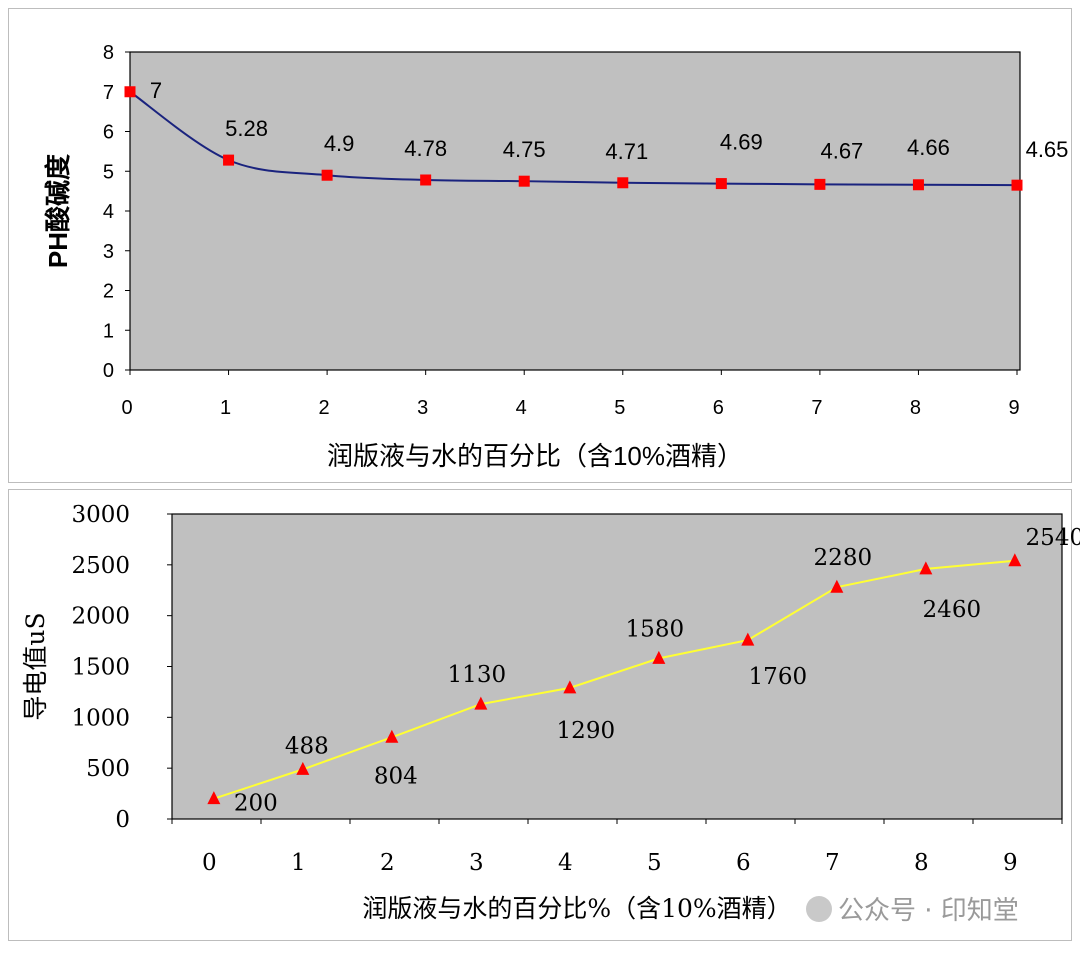 This screenshot has height=953, width=1080. I want to click on conductivity-data-label: 2540, so click(1053, 538).